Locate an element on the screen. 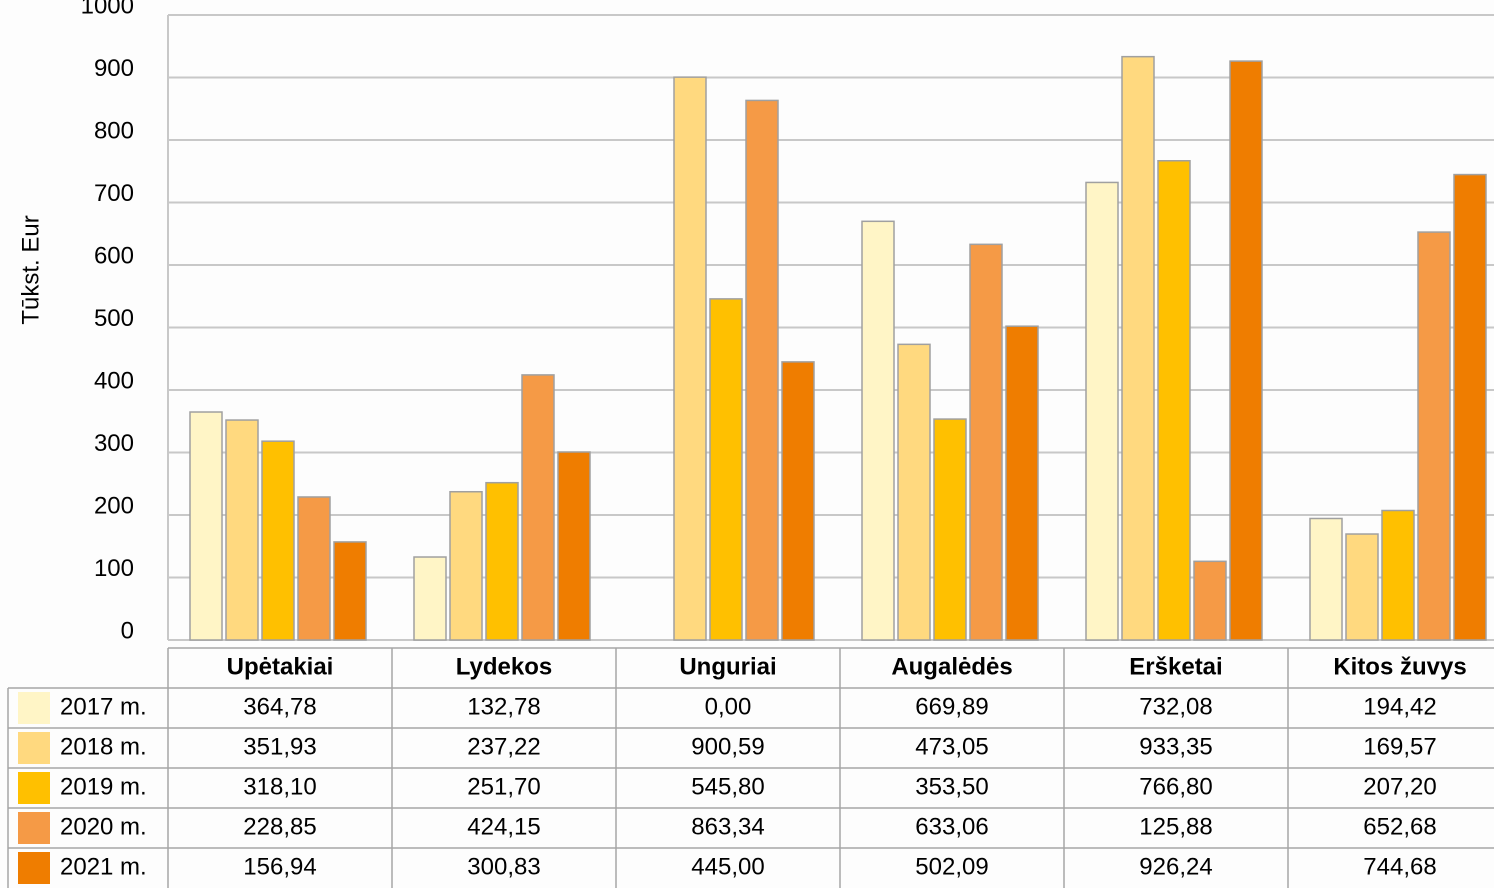 The image size is (1494, 888). table-cell: 766,80 is located at coordinates (1175, 786).